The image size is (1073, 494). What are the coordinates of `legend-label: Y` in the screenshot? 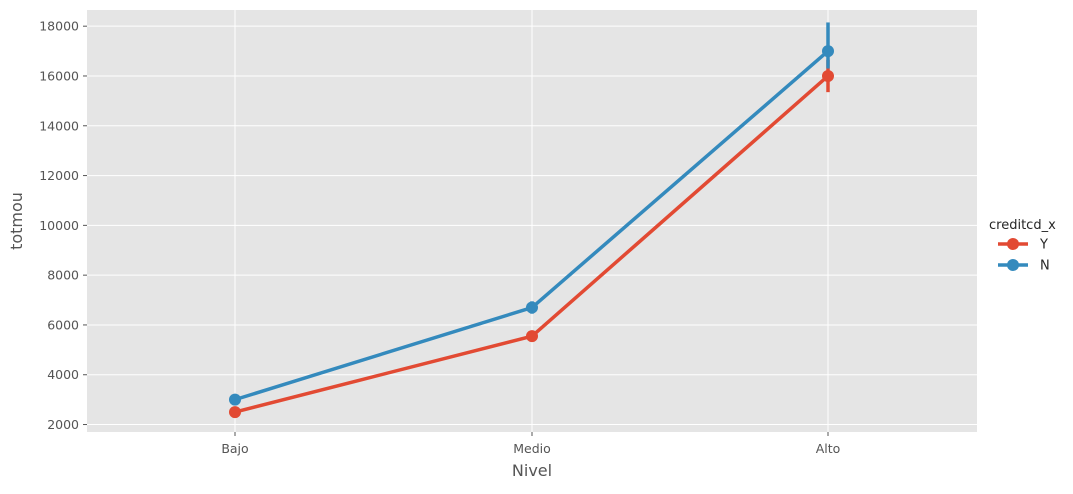 It's located at (1043, 245).